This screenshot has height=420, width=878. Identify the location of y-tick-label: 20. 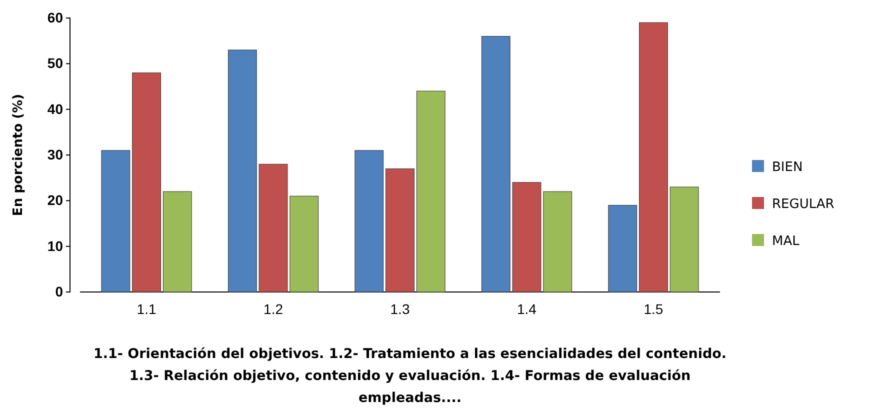
(55, 200).